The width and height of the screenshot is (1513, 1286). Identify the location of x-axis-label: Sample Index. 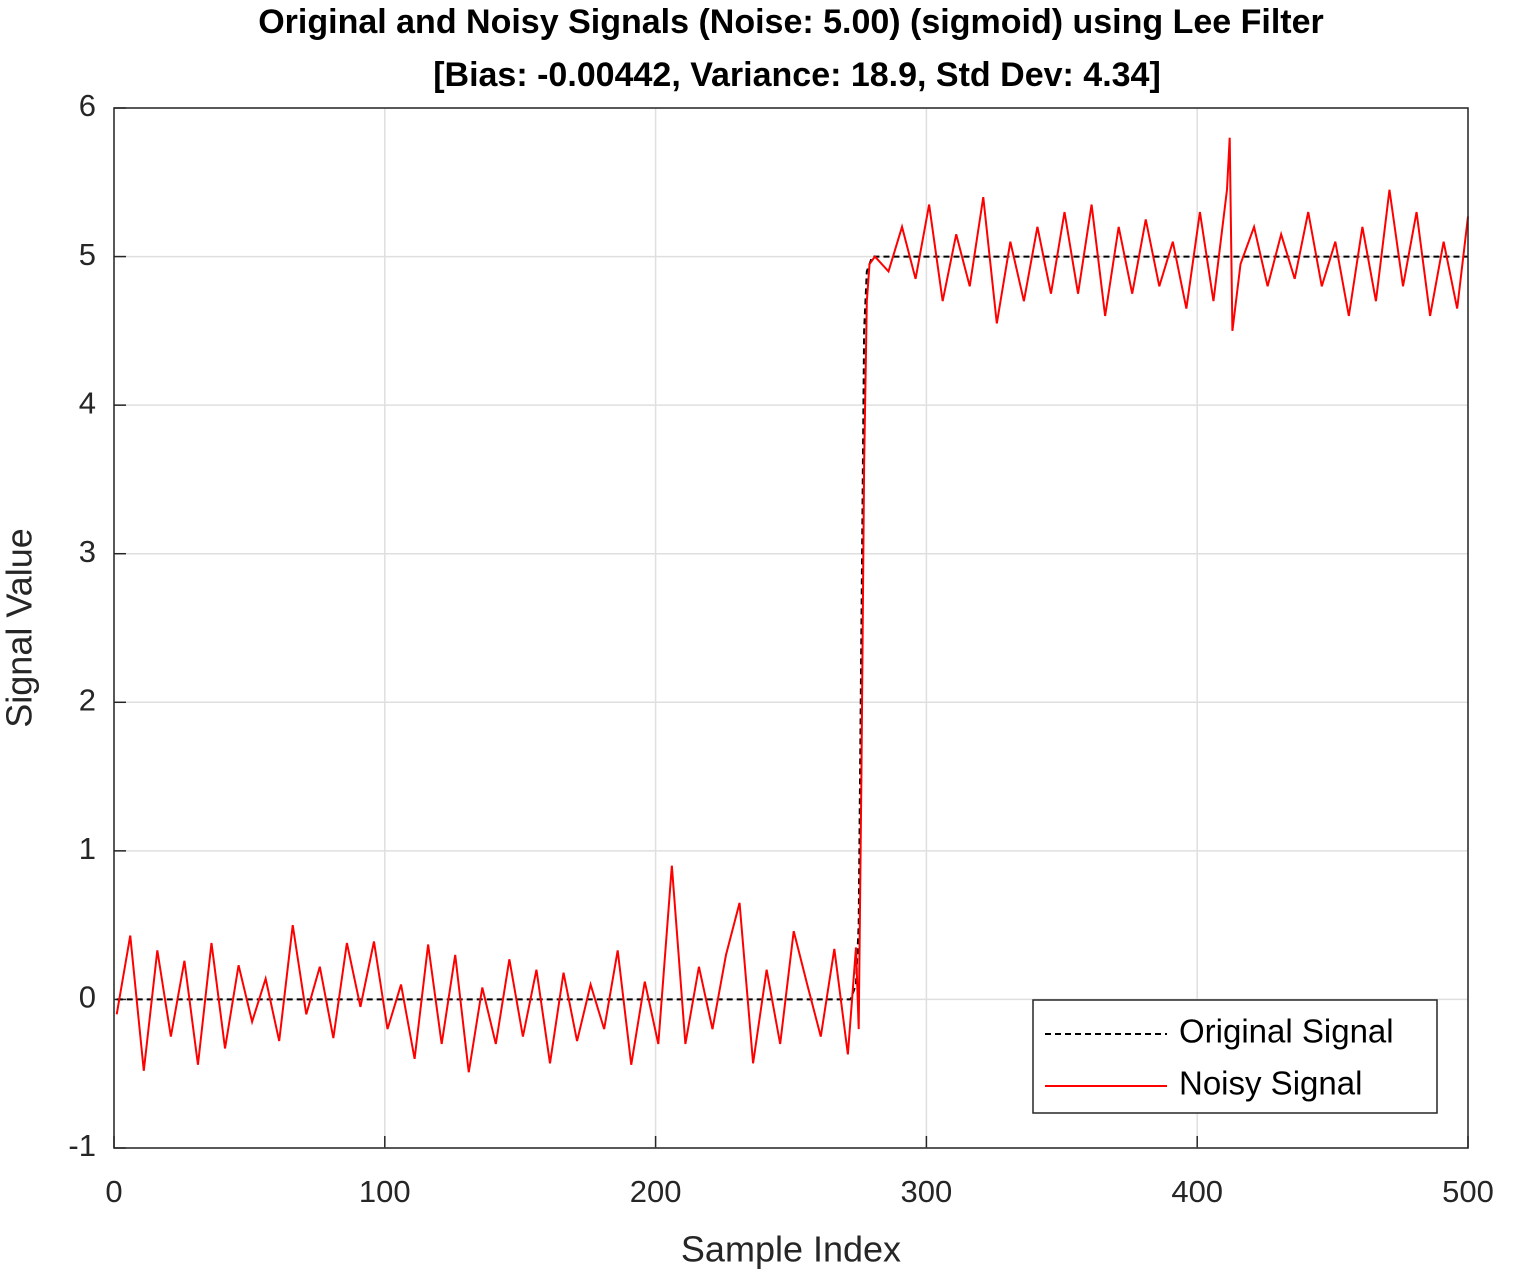
(791, 1249).